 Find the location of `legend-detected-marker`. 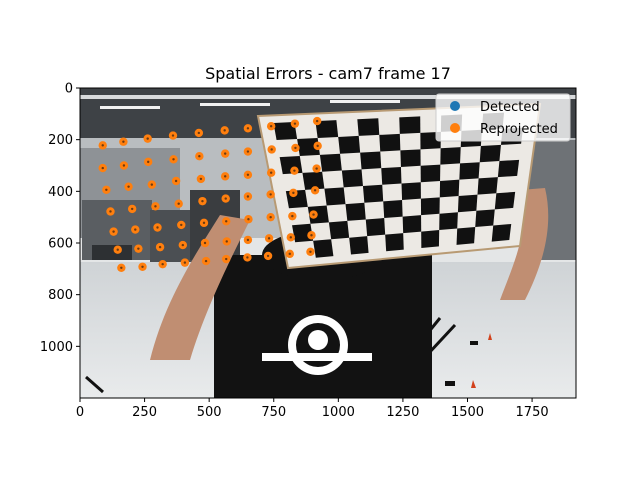

legend-detected-marker is located at coordinates (455, 106).